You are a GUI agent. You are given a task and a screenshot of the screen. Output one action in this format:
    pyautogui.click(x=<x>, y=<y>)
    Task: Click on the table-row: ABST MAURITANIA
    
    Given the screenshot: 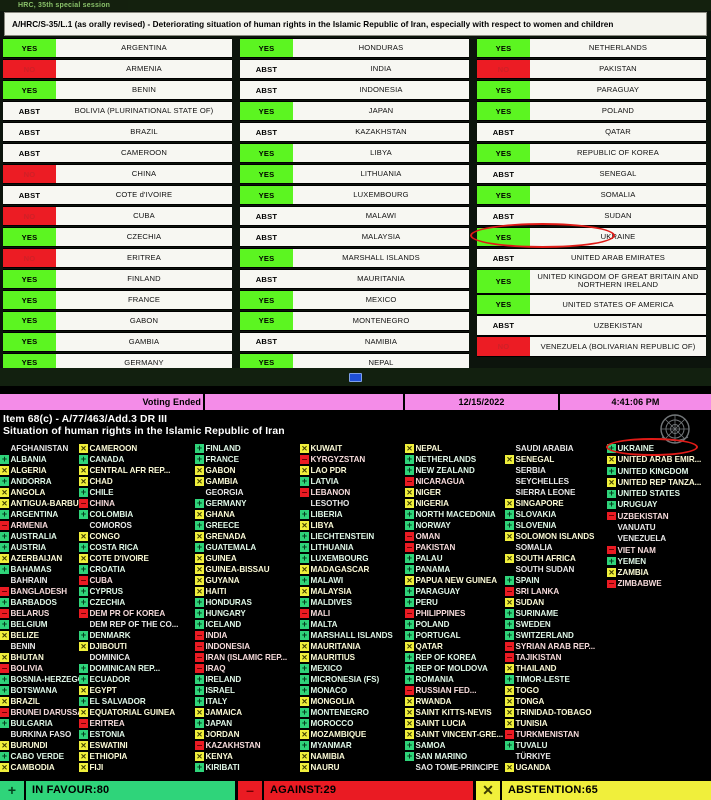 What is the action you would take?
    pyautogui.click(x=354, y=279)
    